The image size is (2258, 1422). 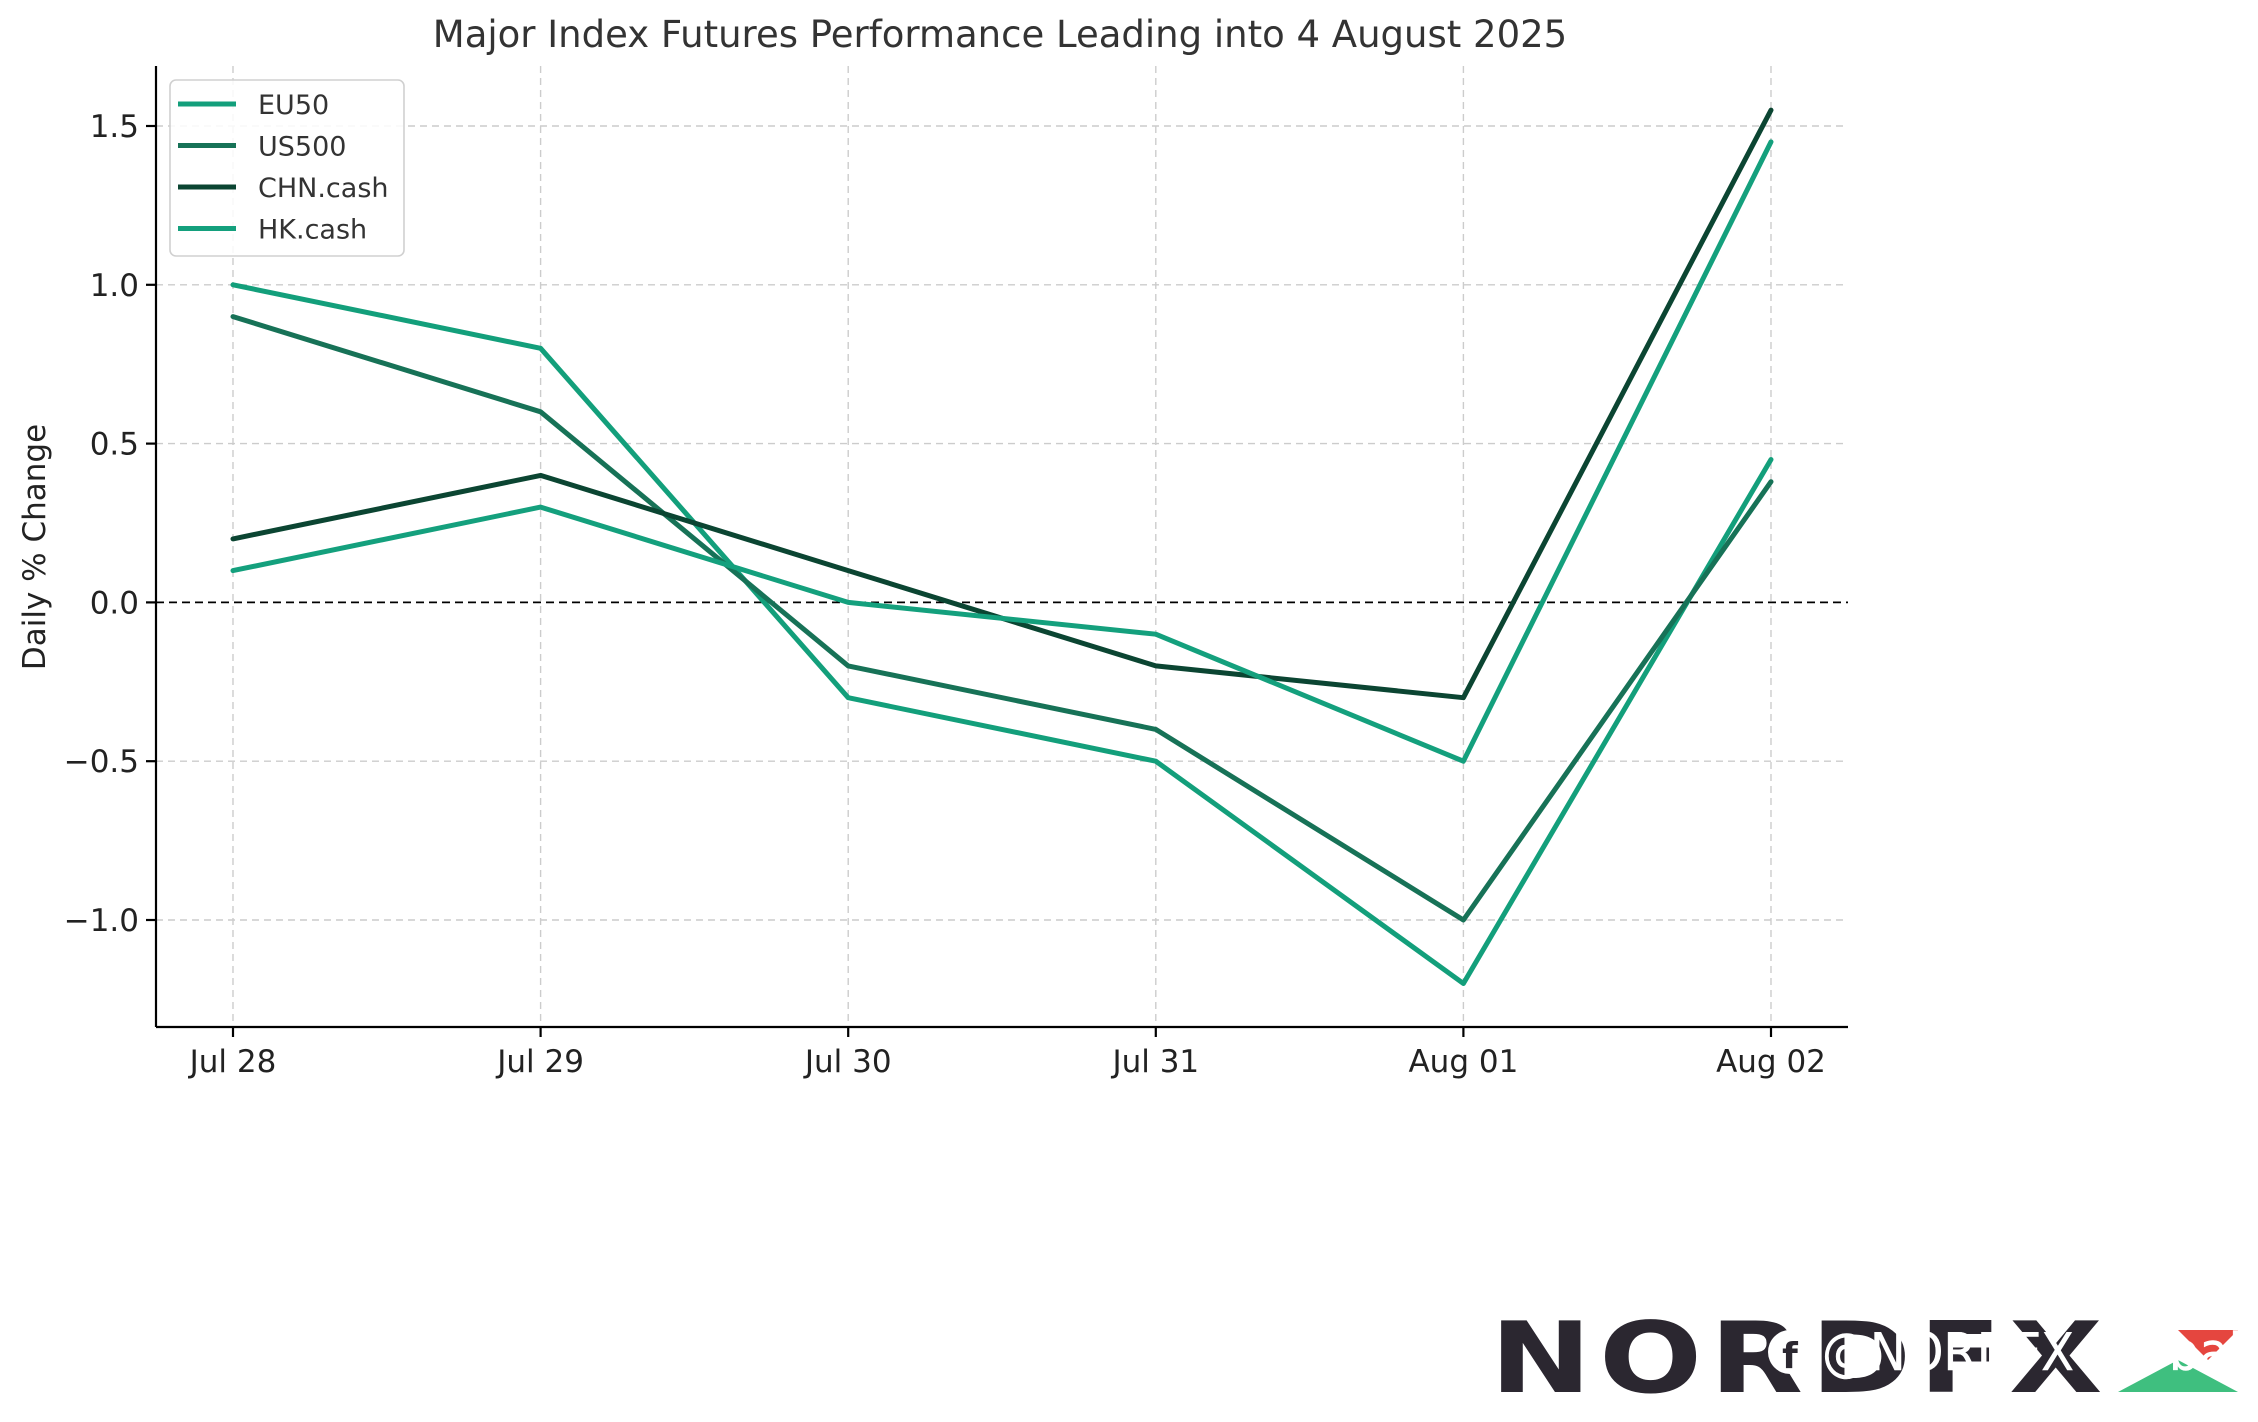 I want to click on y-tick-label: 1.0, so click(x=114, y=286).